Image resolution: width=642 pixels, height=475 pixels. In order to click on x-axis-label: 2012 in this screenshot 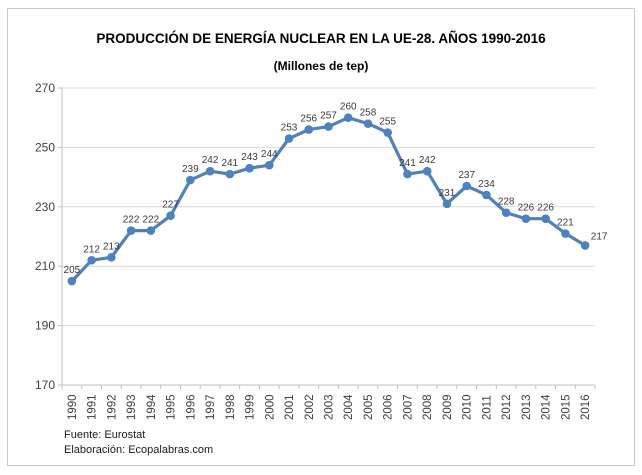, I will do `click(507, 407)`.